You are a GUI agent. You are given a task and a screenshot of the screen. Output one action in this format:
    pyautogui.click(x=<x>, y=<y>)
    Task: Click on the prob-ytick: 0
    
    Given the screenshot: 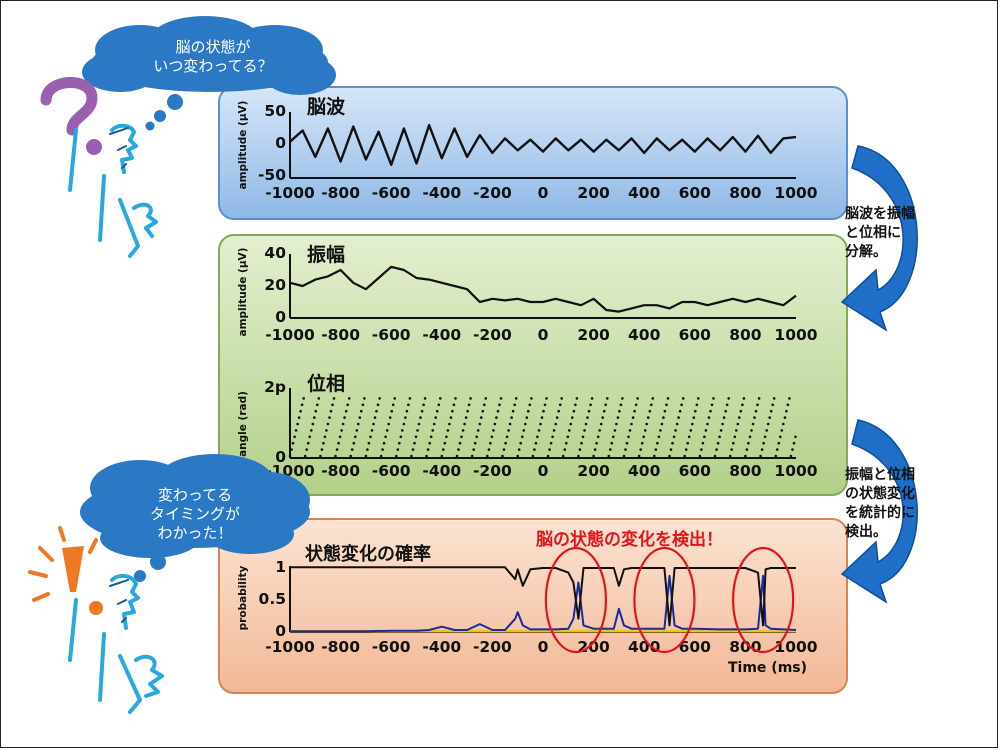 What is the action you would take?
    pyautogui.click(x=280, y=631)
    